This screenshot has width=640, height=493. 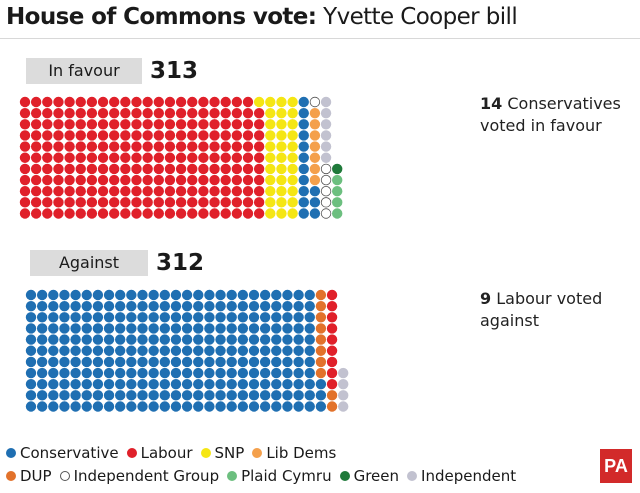 What do you see at coordinates (139, 476) in the screenshot?
I see `legend-item-independent-group: Independent Group` at bounding box center [139, 476].